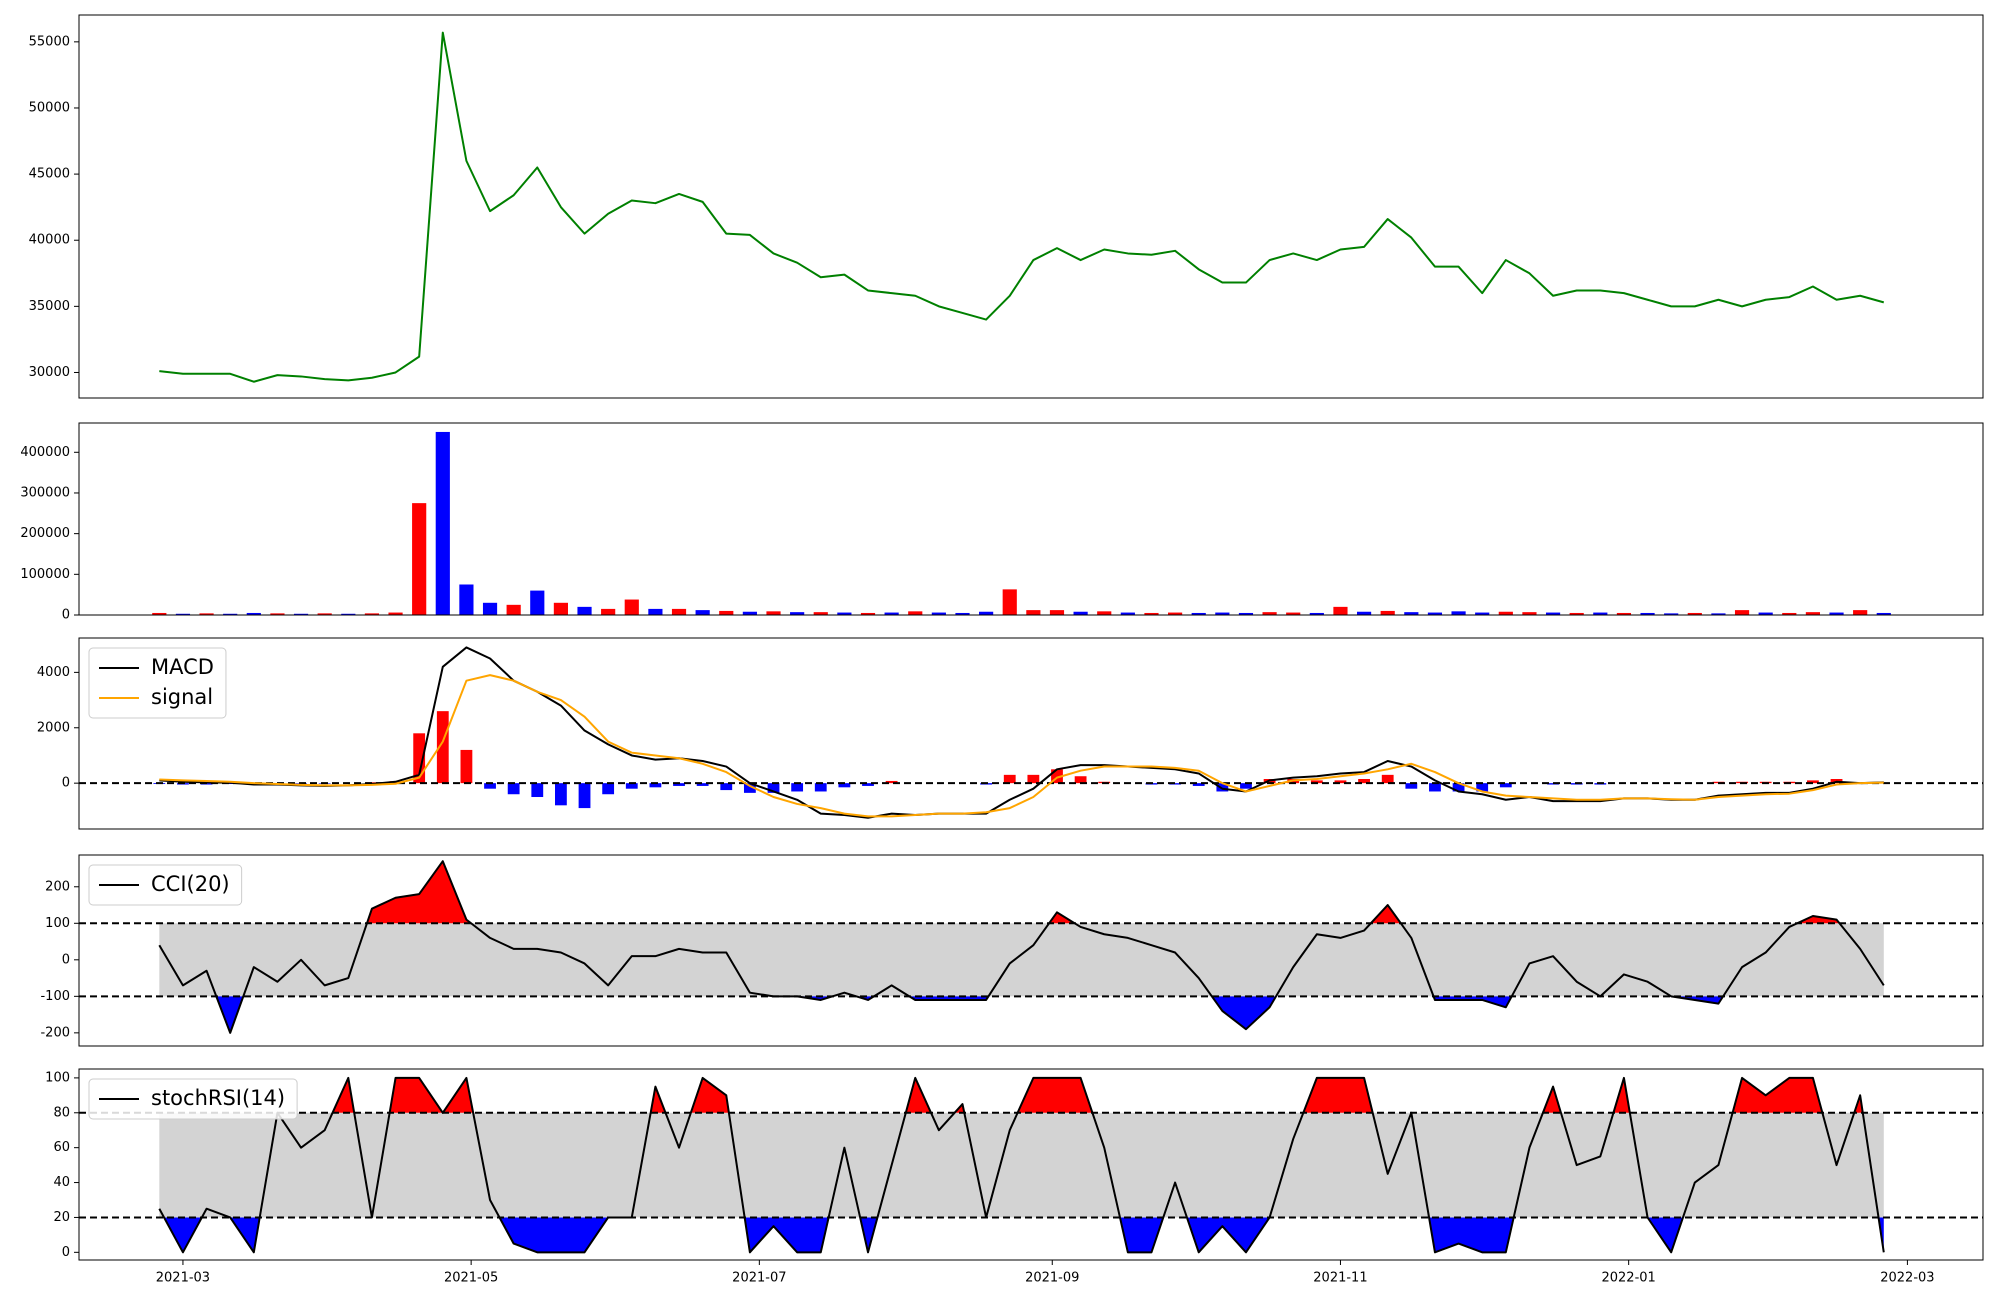 The height and width of the screenshot is (1300, 2000). I want to click on y-tick-label: 200000, so click(45, 533).